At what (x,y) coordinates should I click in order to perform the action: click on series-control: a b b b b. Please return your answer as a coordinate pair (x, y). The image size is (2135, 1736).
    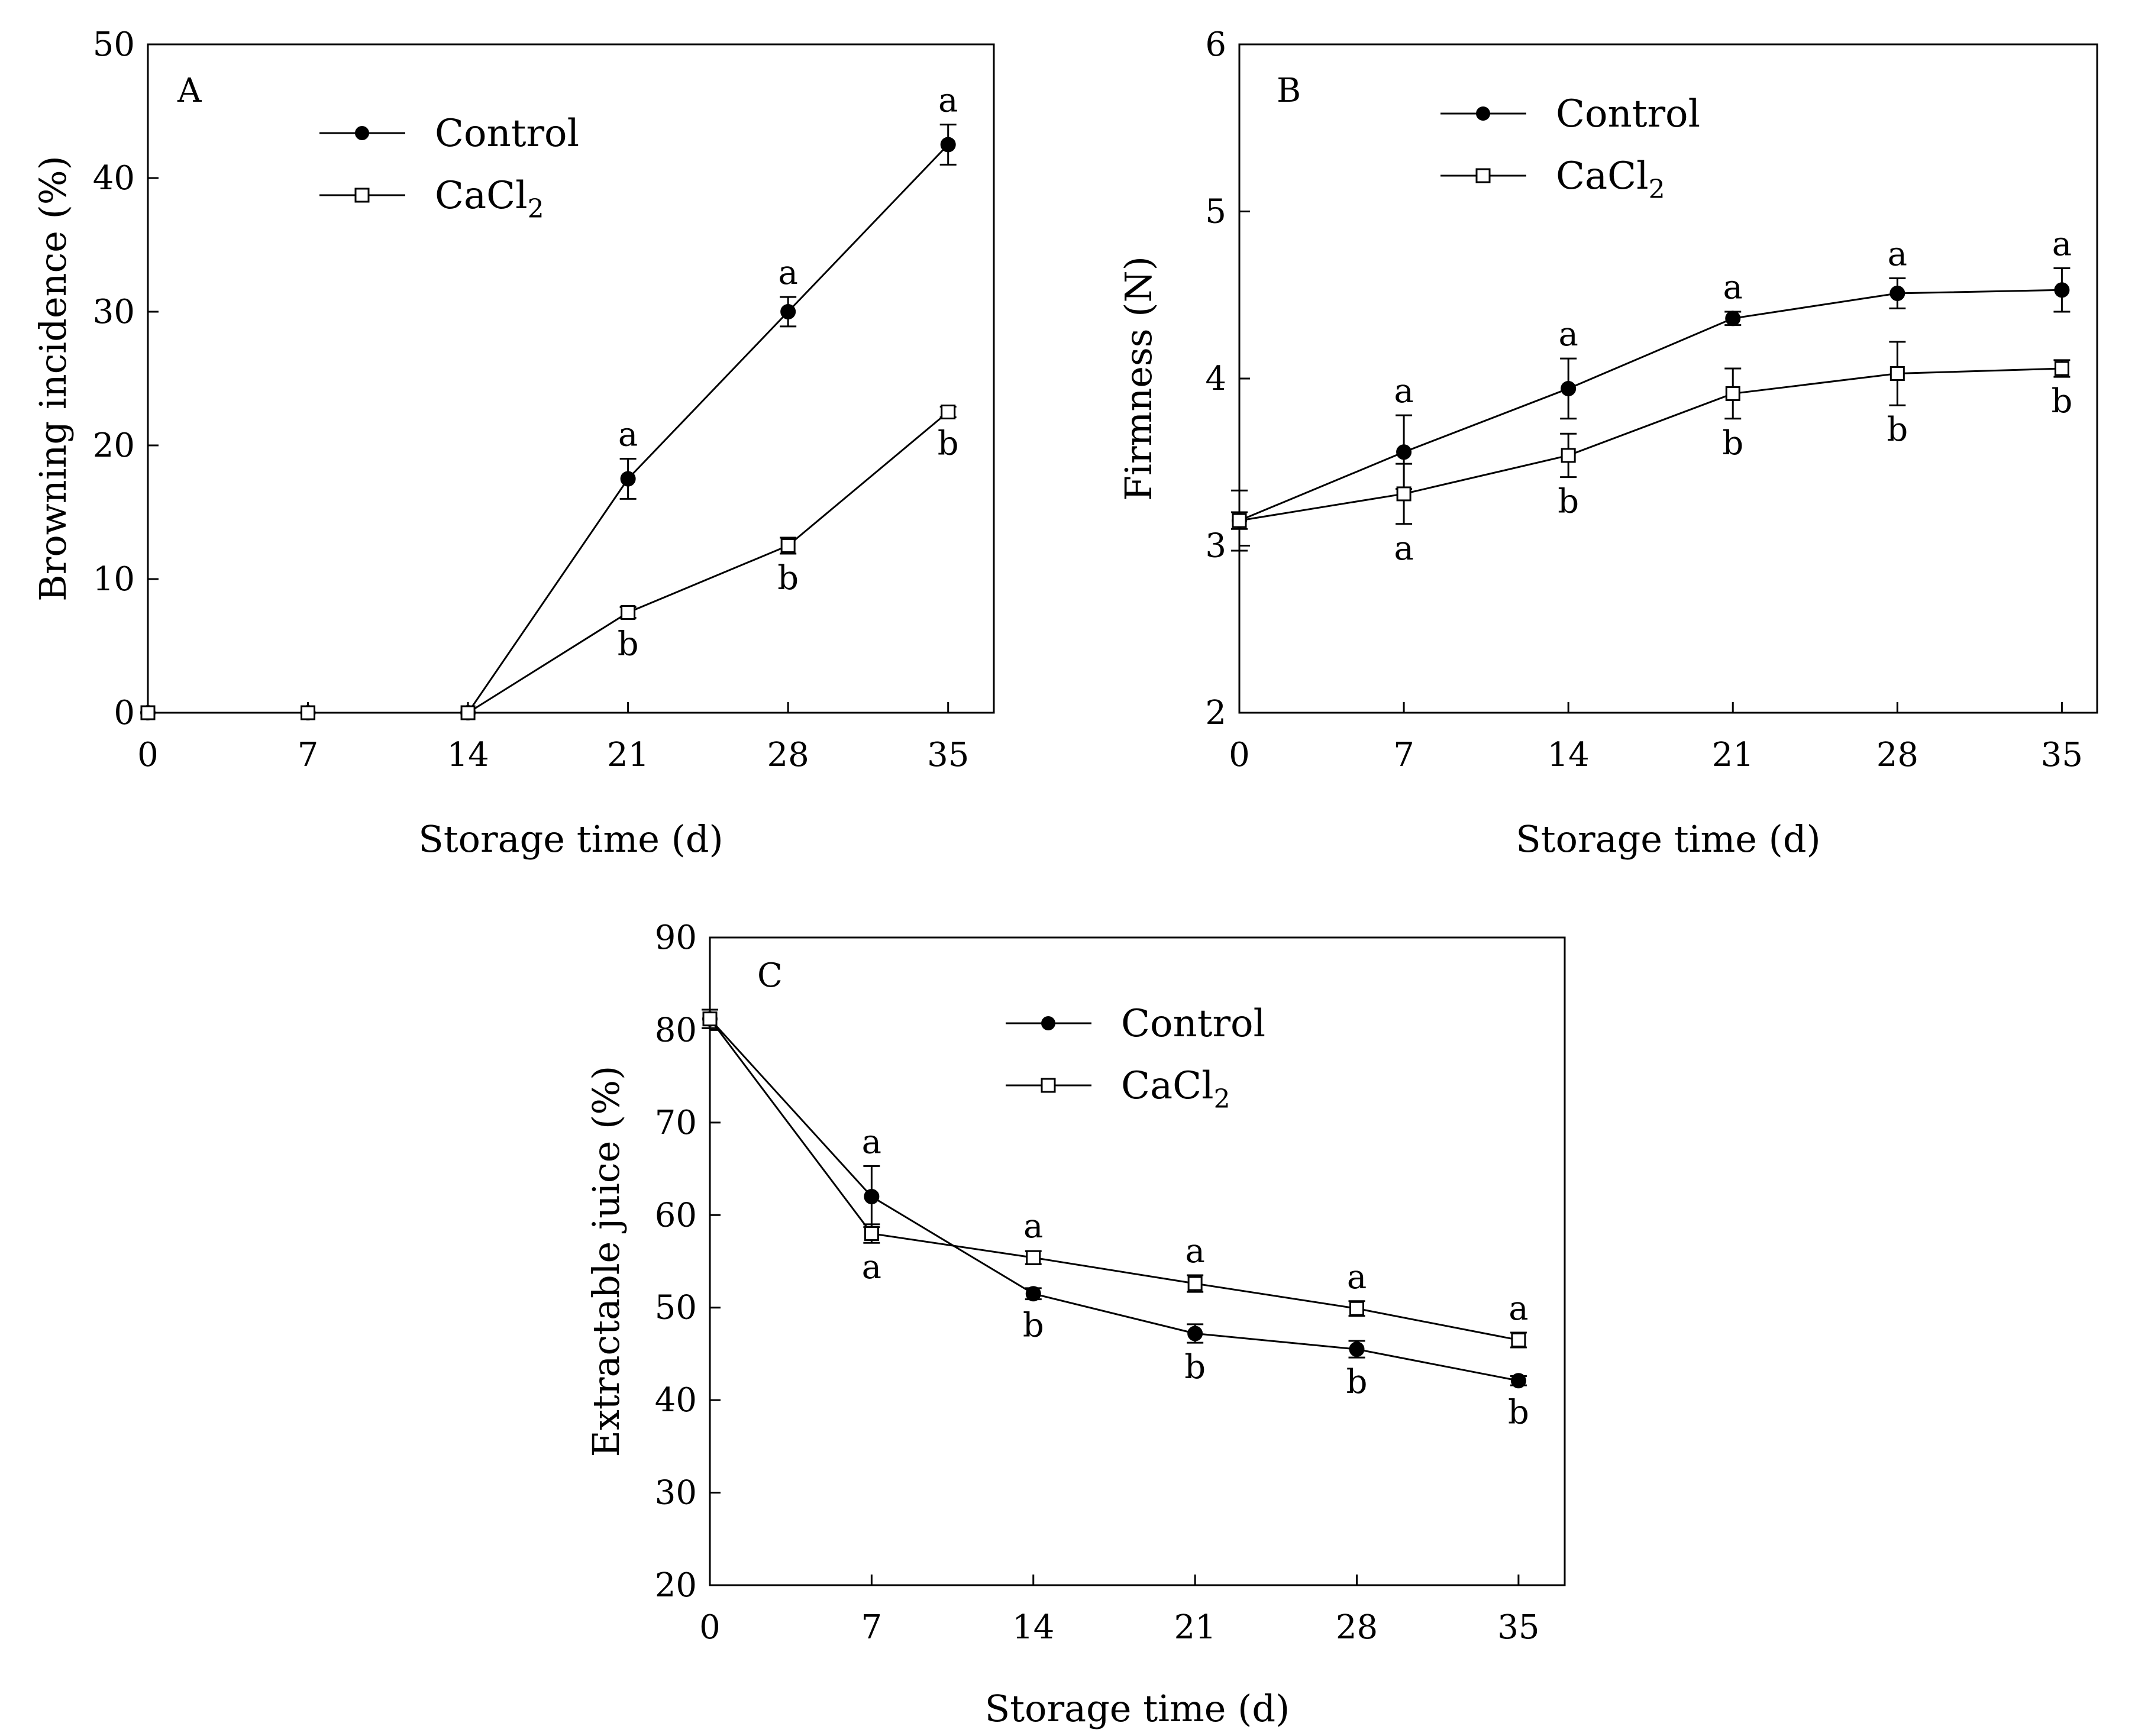
    Looking at the image, I should click on (1115, 1219).